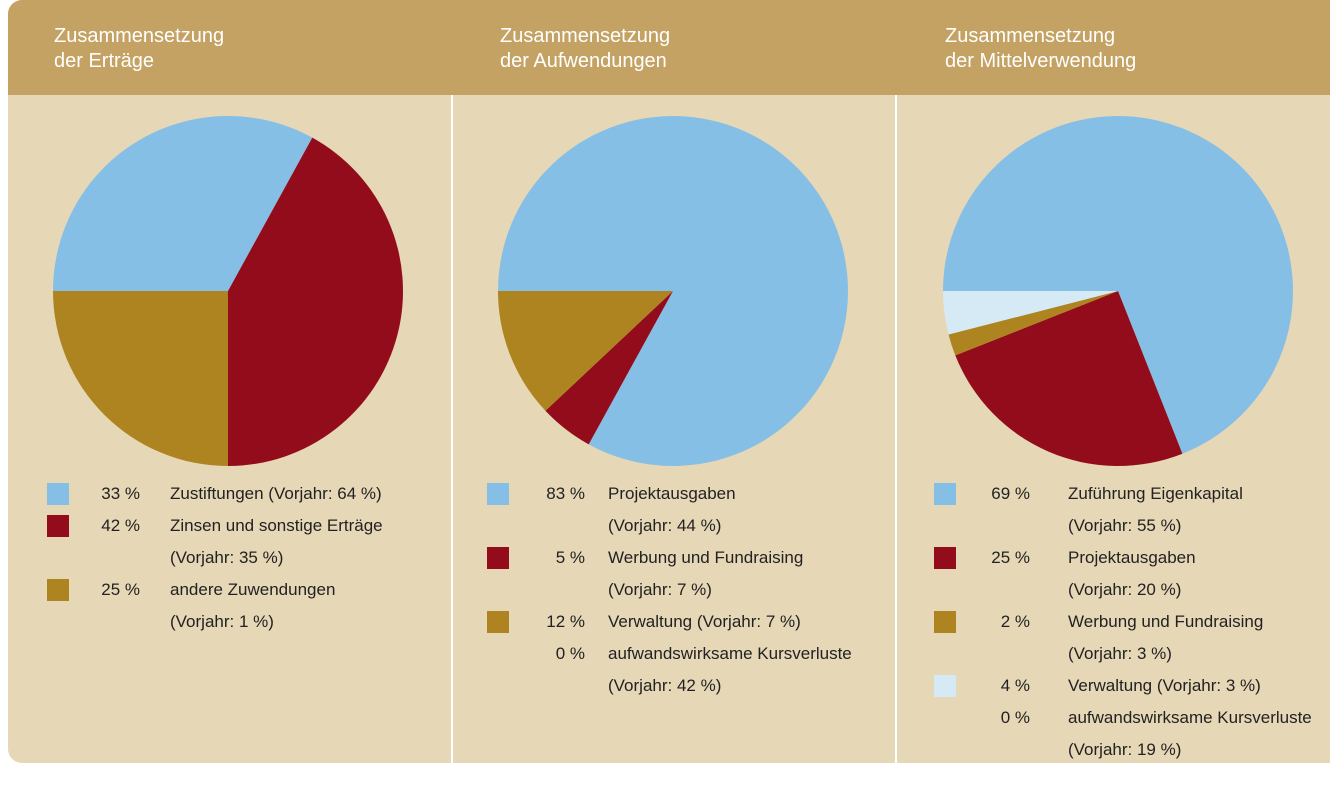 Image resolution: width=1330 pixels, height=787 pixels. What do you see at coordinates (1125, 589) in the screenshot?
I see `legend-prior: (Vorjahr: 20 %)` at bounding box center [1125, 589].